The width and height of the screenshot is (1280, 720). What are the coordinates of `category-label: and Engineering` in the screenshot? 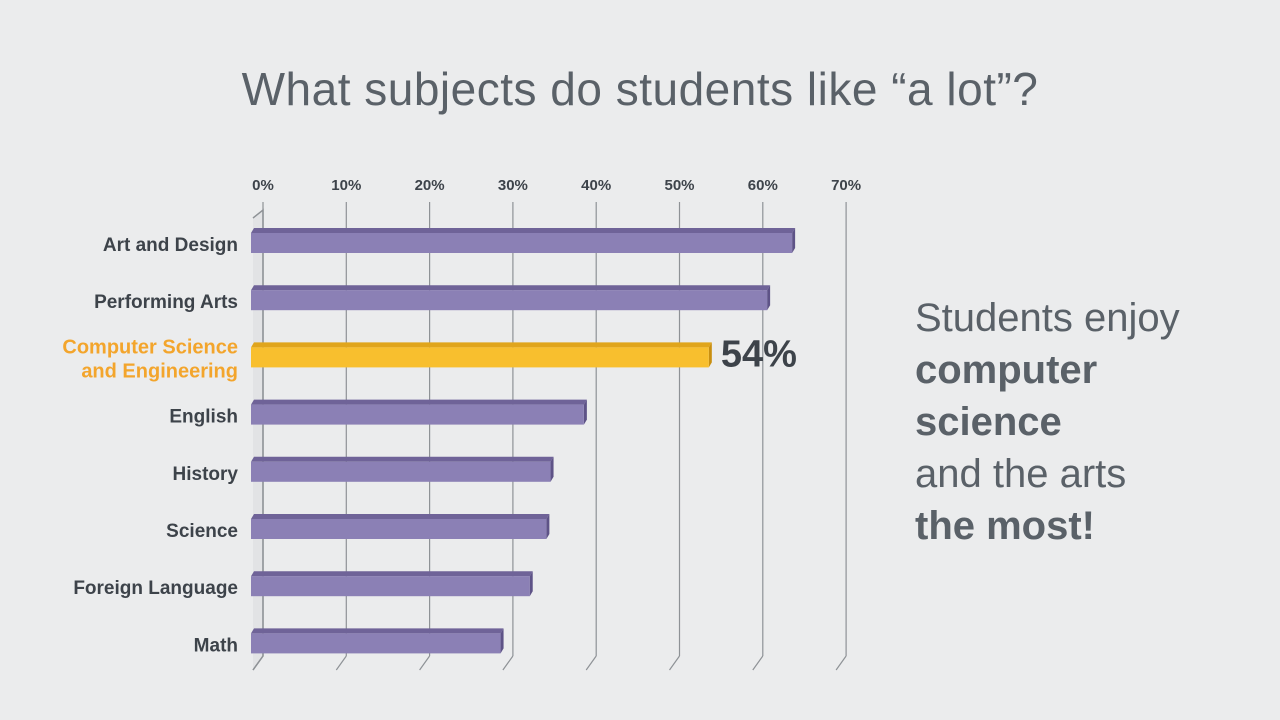 It's located at (159, 371).